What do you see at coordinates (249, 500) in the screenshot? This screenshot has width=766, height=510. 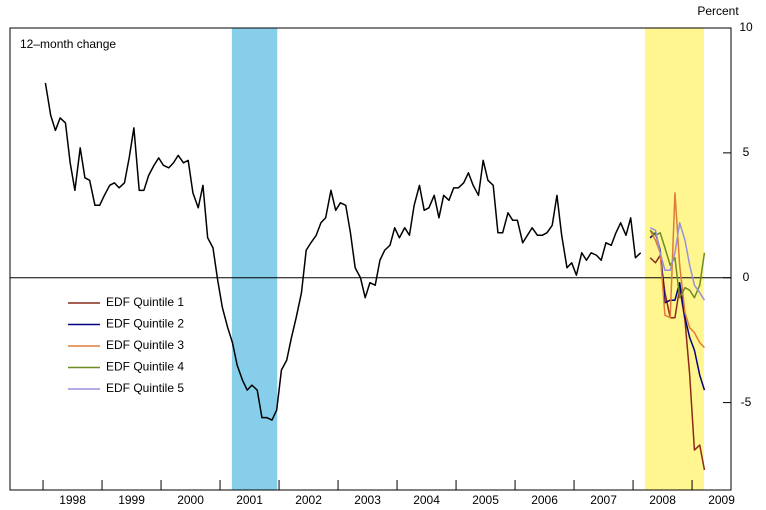 I see `x-tick-label: 2001` at bounding box center [249, 500].